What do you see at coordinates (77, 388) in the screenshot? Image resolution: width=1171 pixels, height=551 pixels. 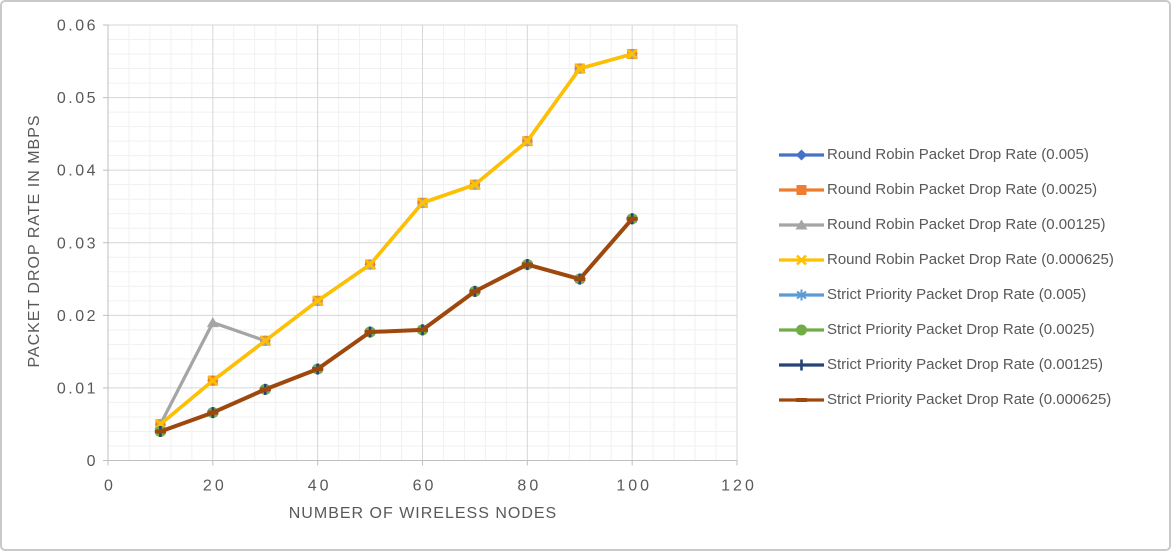 I see `y-tick-label: 0.01` at bounding box center [77, 388].